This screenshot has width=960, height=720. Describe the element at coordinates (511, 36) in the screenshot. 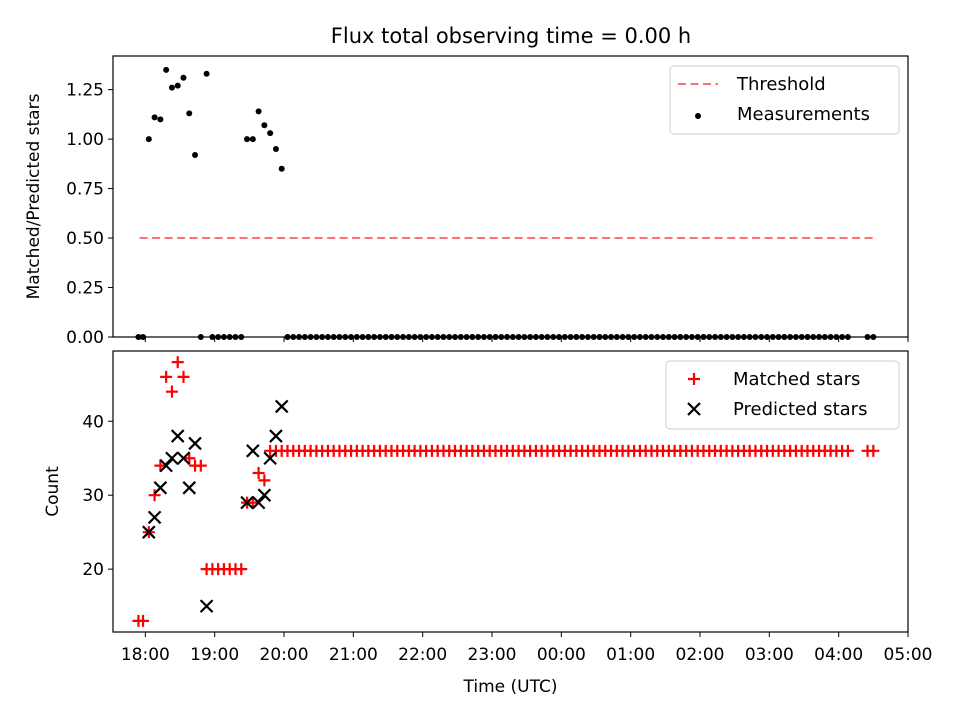

I see `figure-title: Flux total observing time = 0.00 h` at that location.